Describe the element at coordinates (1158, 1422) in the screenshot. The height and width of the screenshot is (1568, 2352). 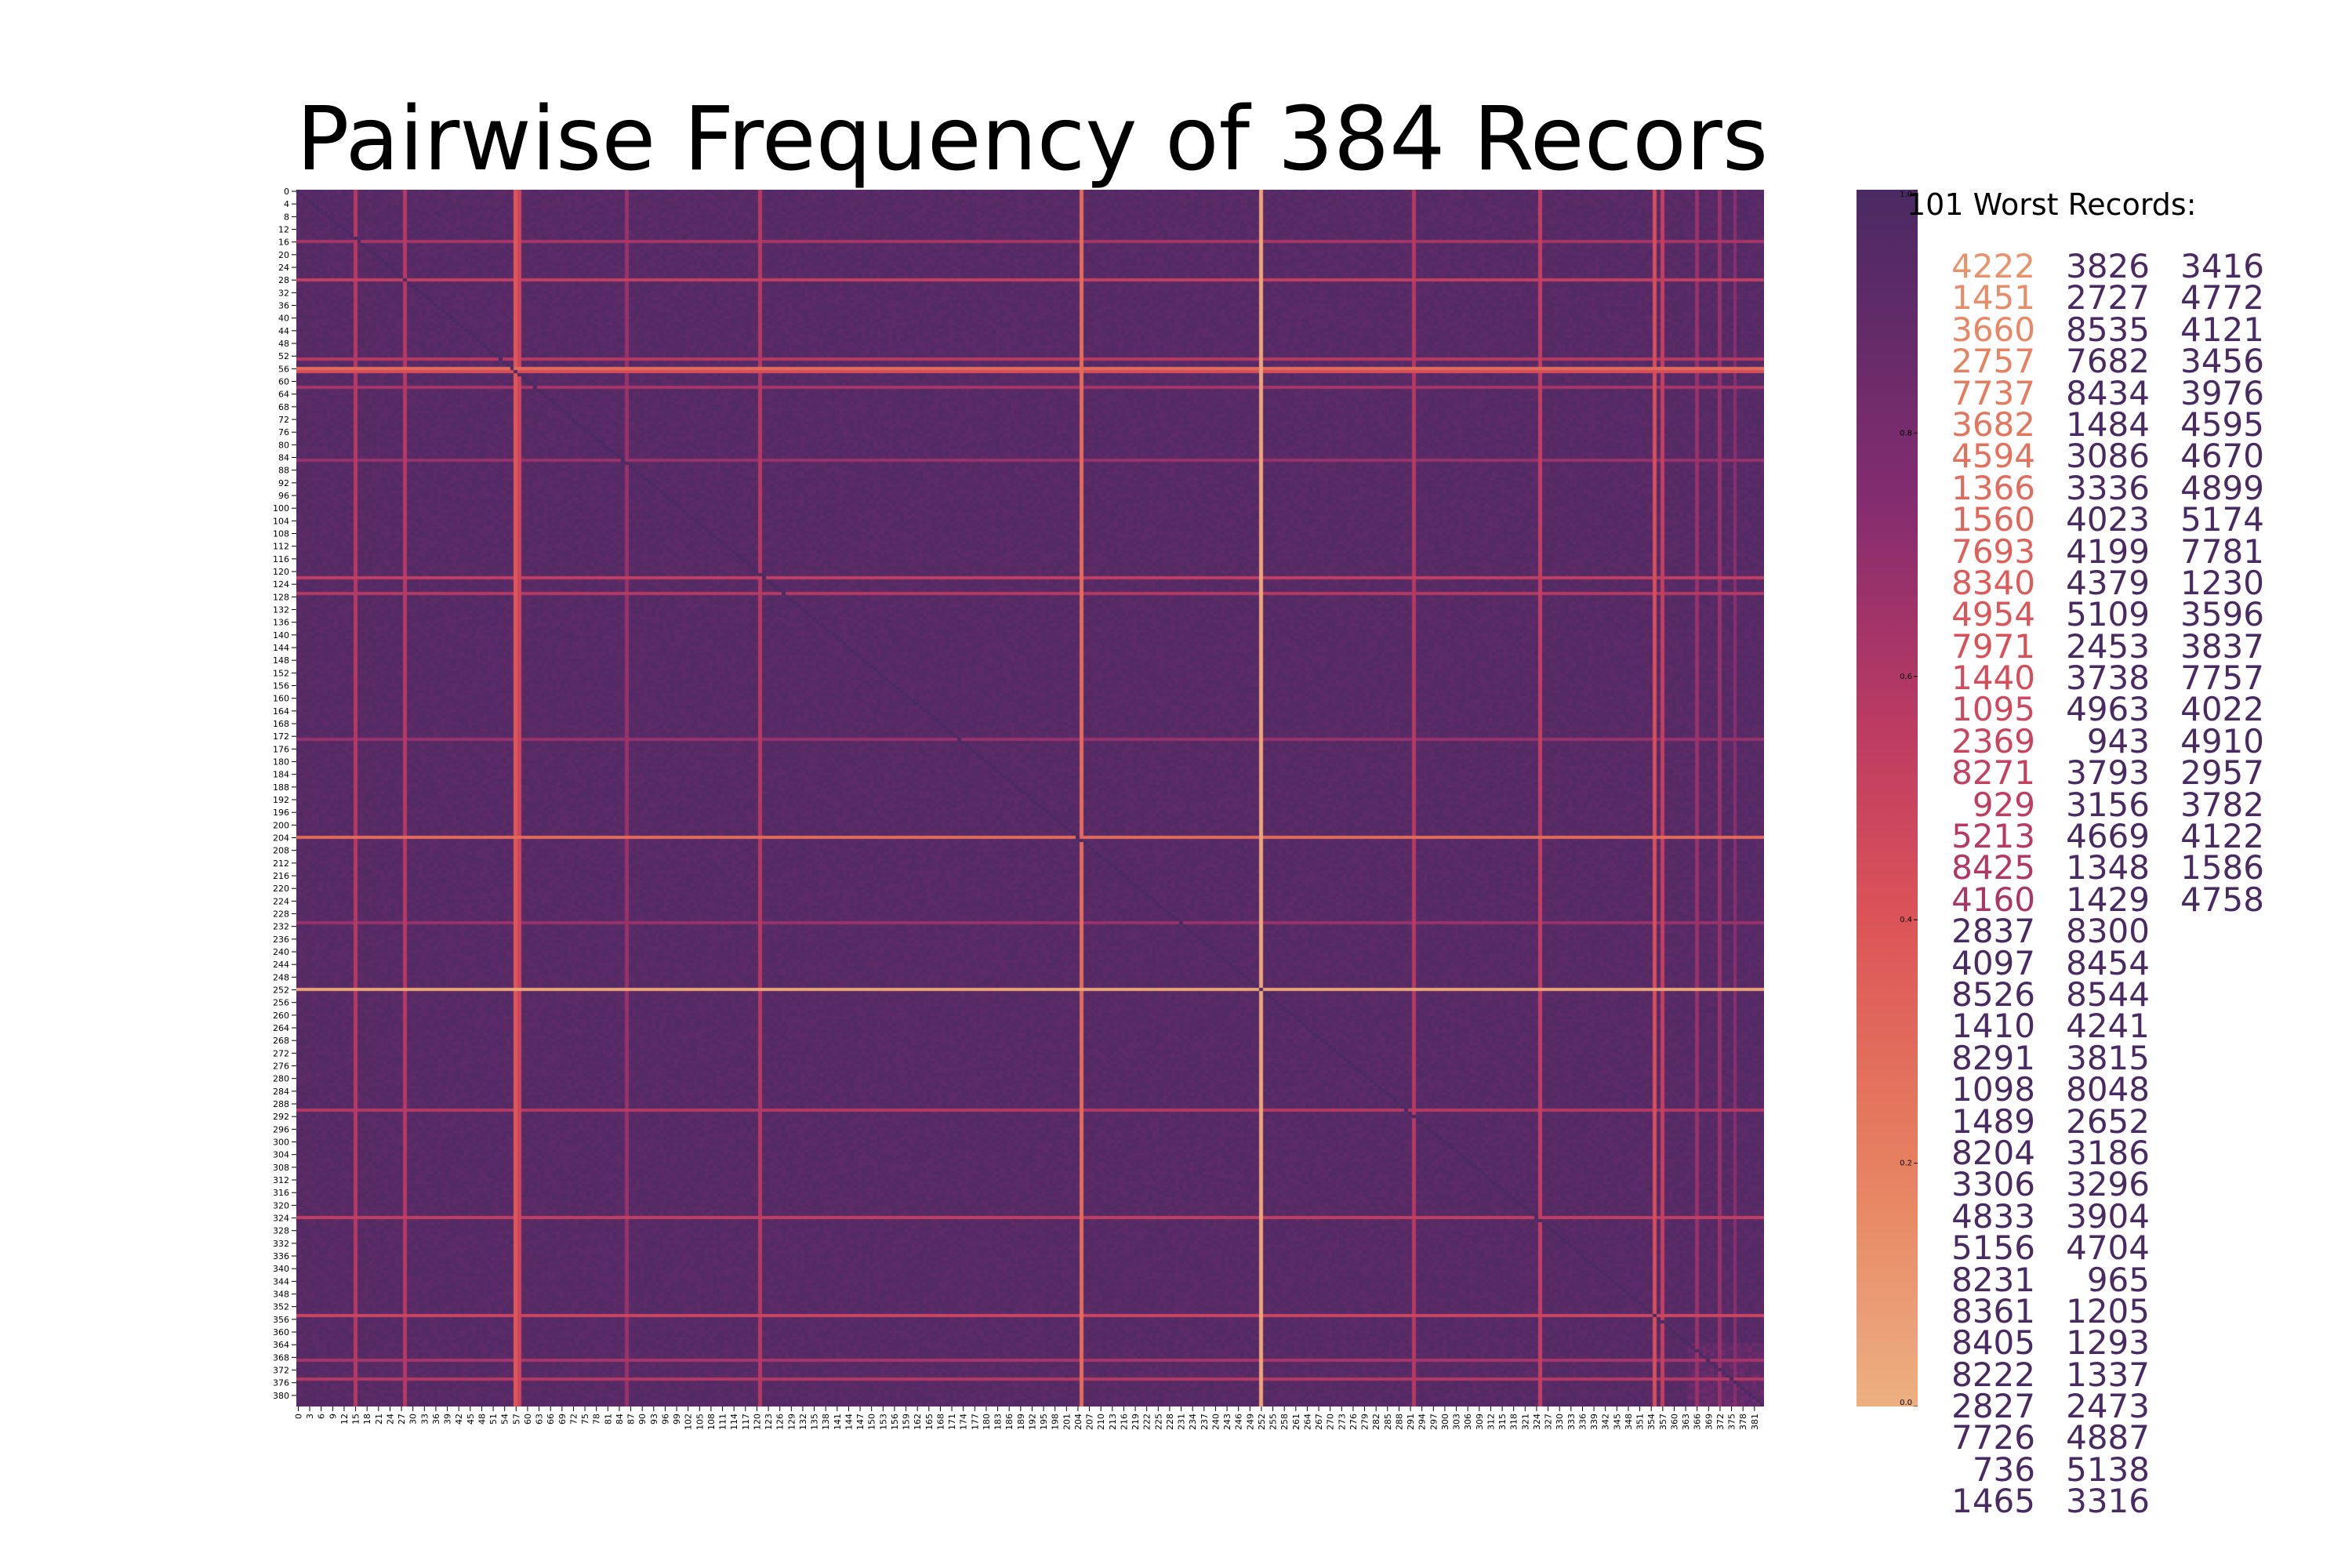
I see `x-tick-label: 225` at that location.